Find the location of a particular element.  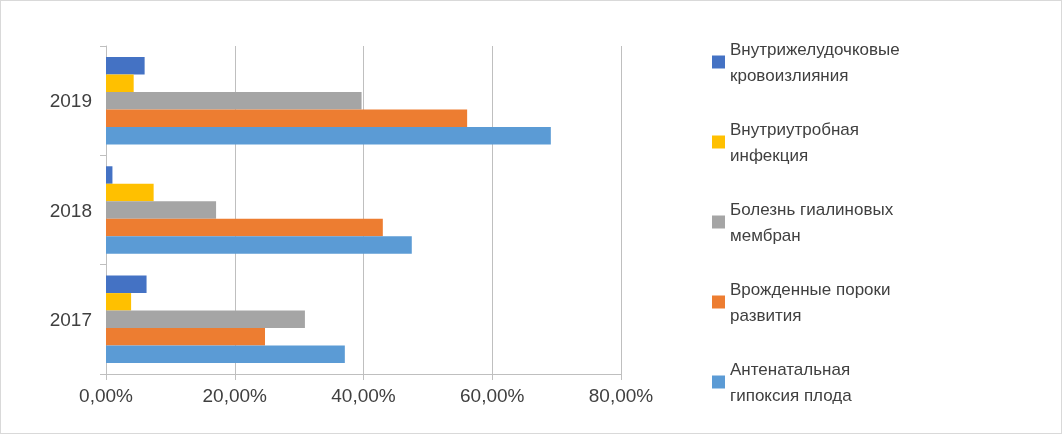

x-tick-label: 40,00% is located at coordinates (363, 395).